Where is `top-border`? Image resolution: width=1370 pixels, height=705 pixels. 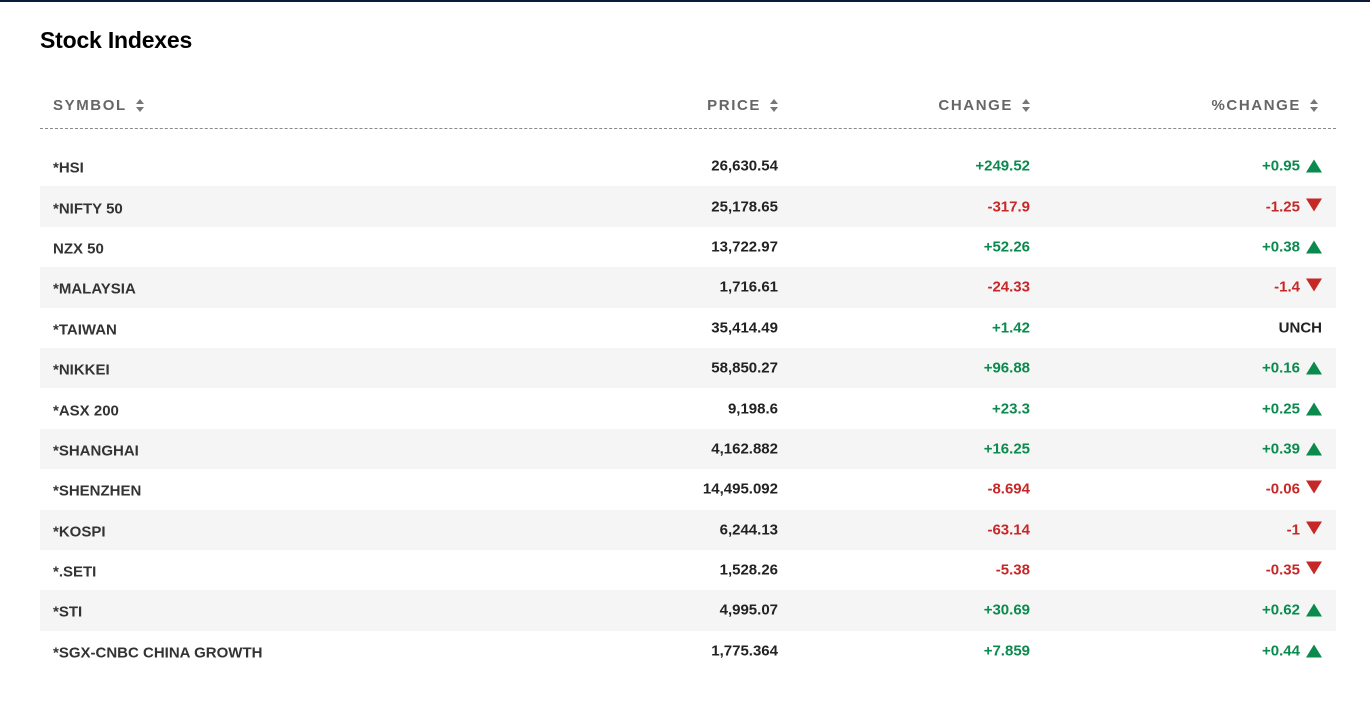
top-border is located at coordinates (685, 1).